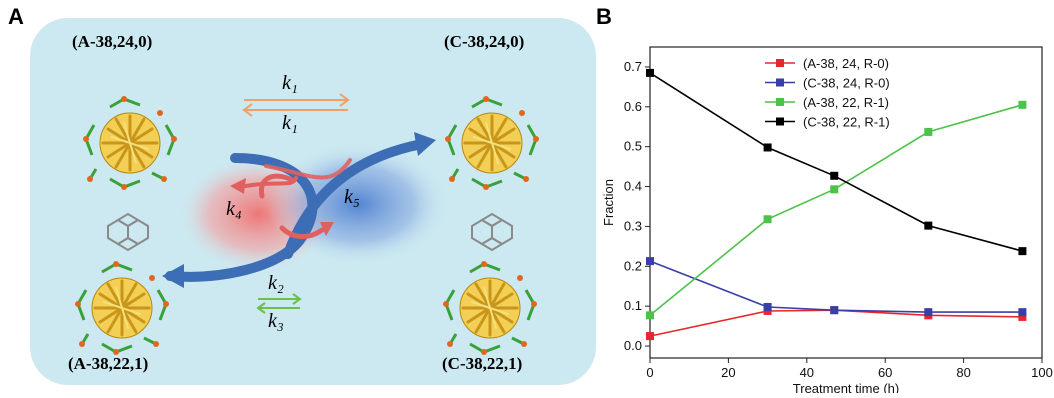 This screenshot has height=398, width=1054. Describe the element at coordinates (276, 283) in the screenshot. I see `rate-label-k2: k₂` at that location.